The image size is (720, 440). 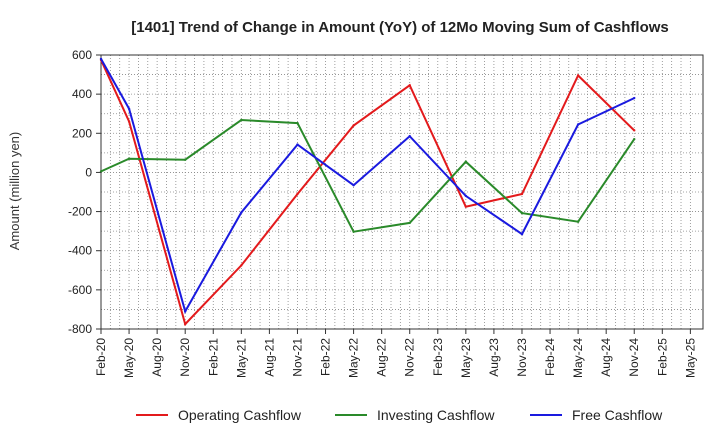 What do you see at coordinates (269, 357) in the screenshot?
I see `x-tick-label: Aug-21` at bounding box center [269, 357].